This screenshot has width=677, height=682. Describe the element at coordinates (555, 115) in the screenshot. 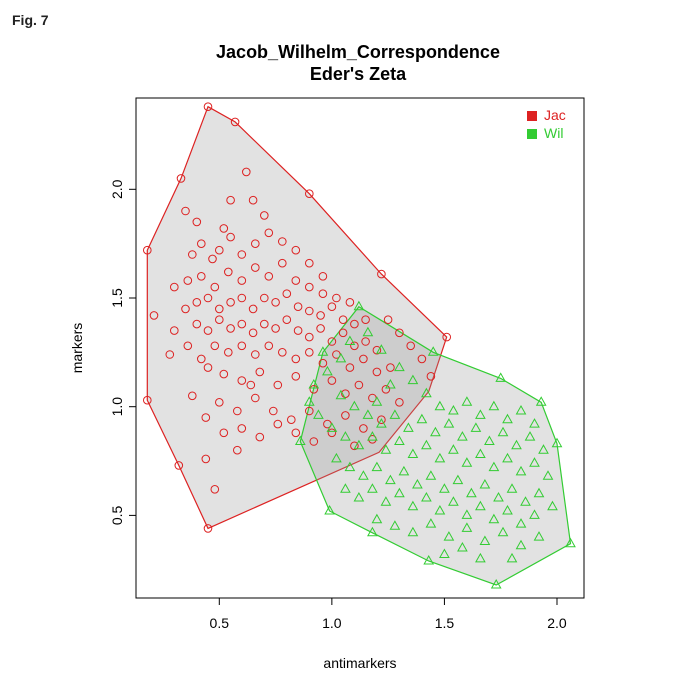

I see `legend-label-jac: Jac` at that location.